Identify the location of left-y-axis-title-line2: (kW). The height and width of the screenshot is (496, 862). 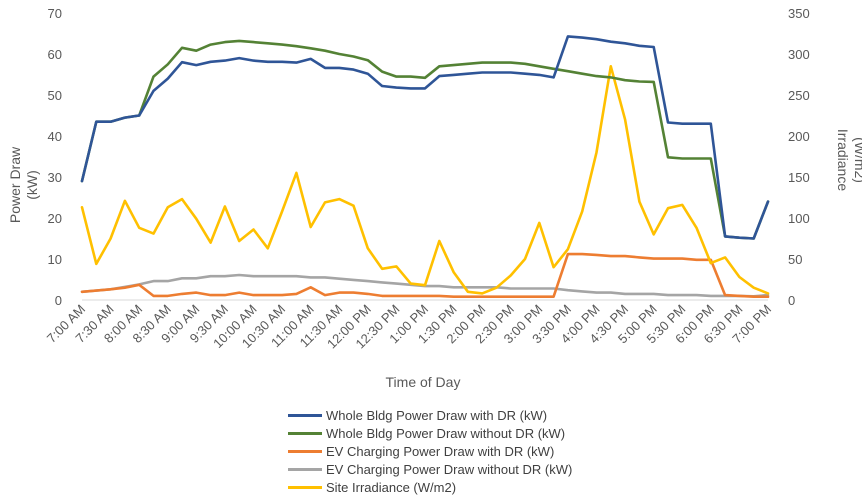
(32, 185).